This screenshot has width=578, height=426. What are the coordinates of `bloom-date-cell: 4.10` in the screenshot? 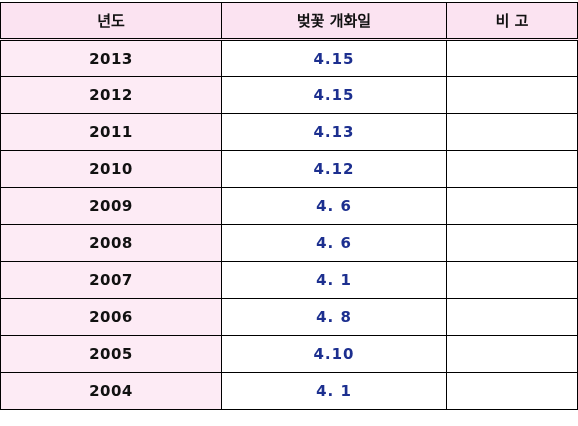 It's located at (334, 354).